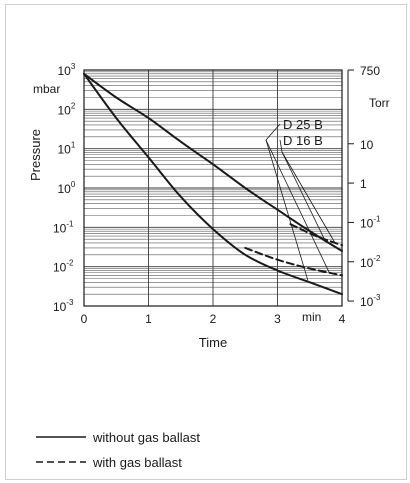 The image size is (410, 483). Describe the element at coordinates (67, 70) in the screenshot. I see `y-tick-label: 10³` at that location.